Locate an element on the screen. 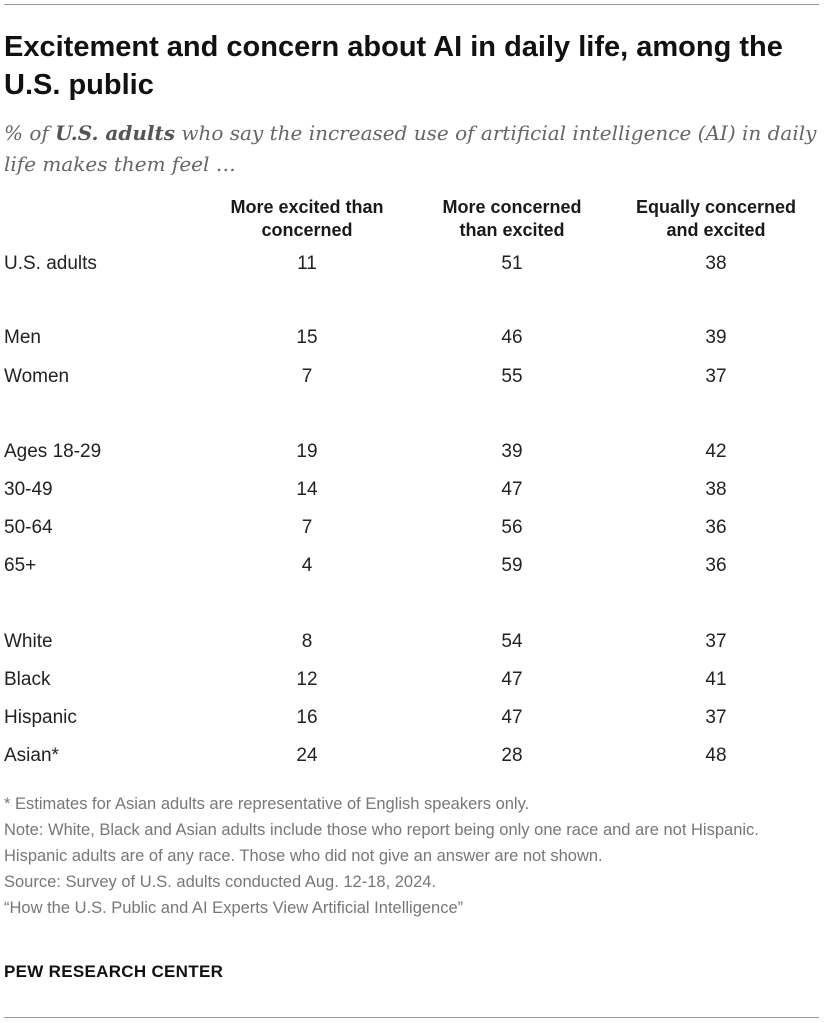  column-header-excited: More excited than concerned is located at coordinates (307, 219).